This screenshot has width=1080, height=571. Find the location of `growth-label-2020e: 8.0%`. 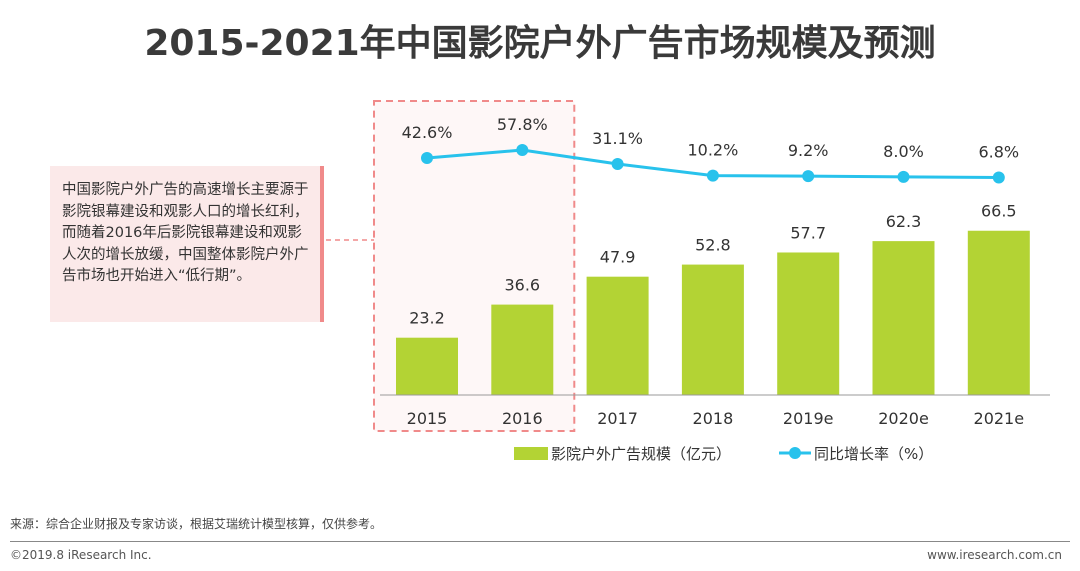

growth-label-2020e: 8.0% is located at coordinates (903, 151).